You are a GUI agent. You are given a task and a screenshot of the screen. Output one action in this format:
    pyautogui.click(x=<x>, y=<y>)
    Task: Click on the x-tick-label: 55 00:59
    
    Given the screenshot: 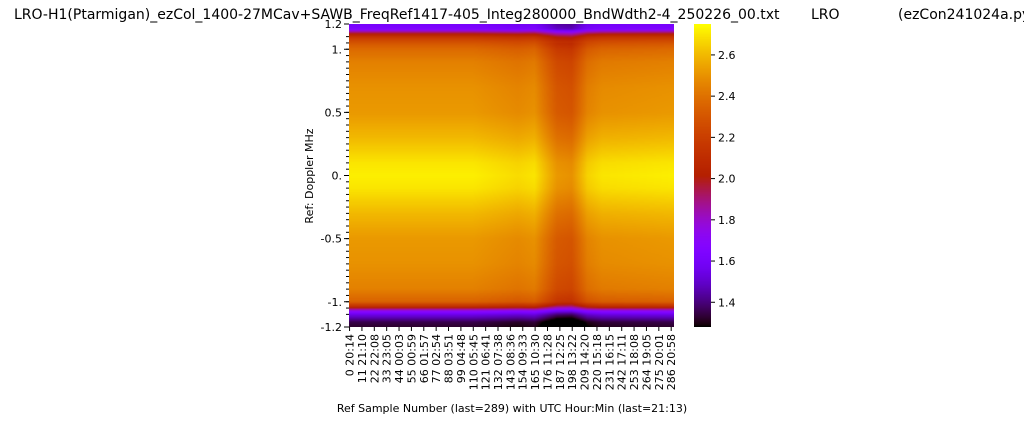 What is the action you would take?
    pyautogui.click(x=411, y=358)
    